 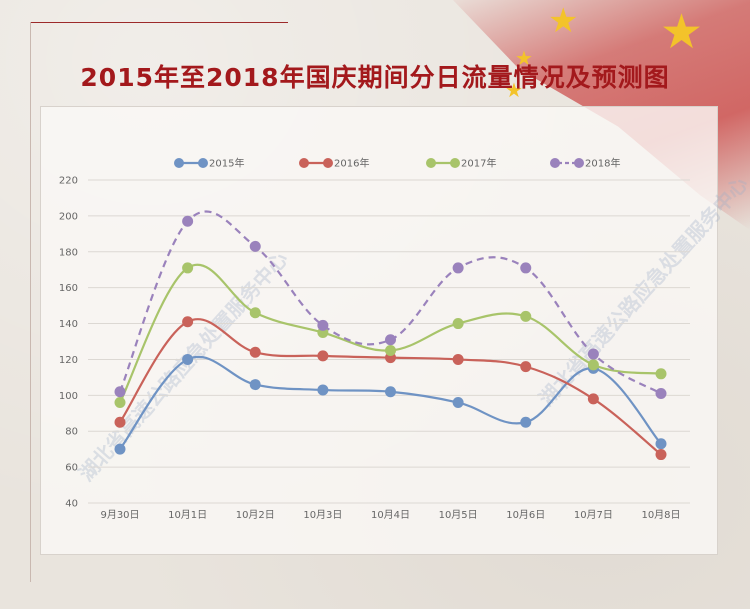 I want to click on y-tick-label: 200, so click(x=68, y=216).